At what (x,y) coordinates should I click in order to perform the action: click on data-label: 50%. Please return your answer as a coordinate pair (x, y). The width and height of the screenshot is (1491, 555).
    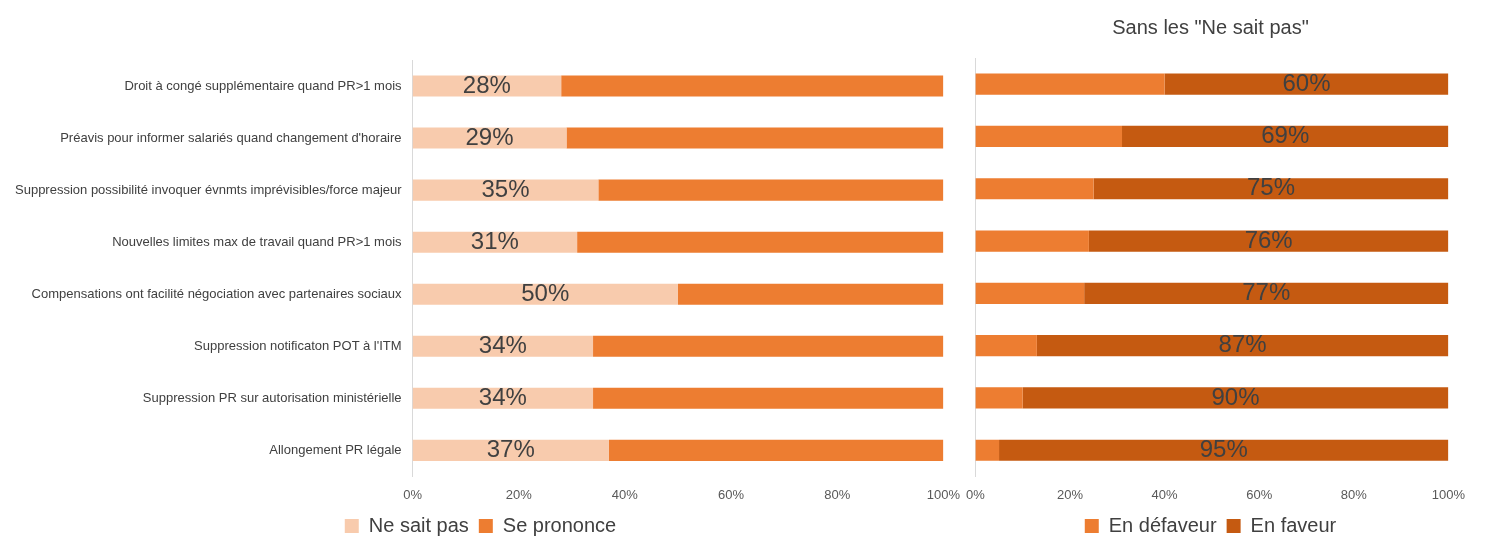
    Looking at the image, I should click on (545, 292).